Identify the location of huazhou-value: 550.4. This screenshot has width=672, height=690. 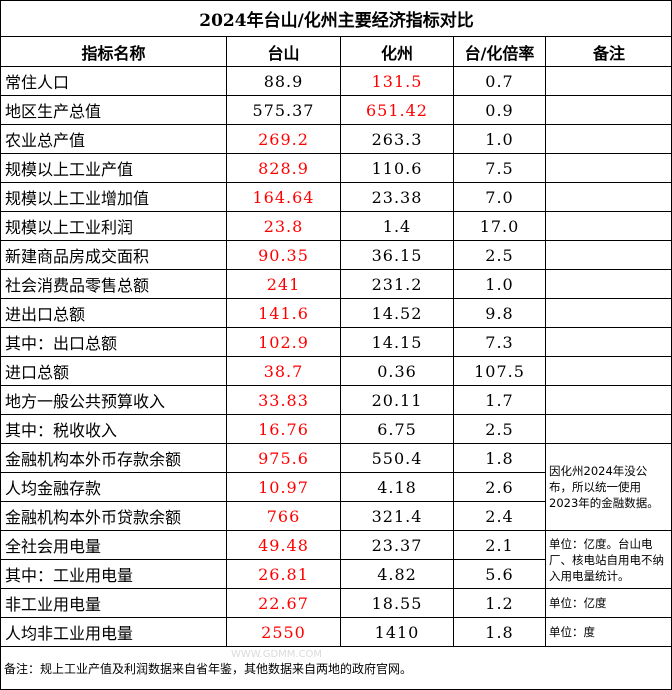
(397, 458).